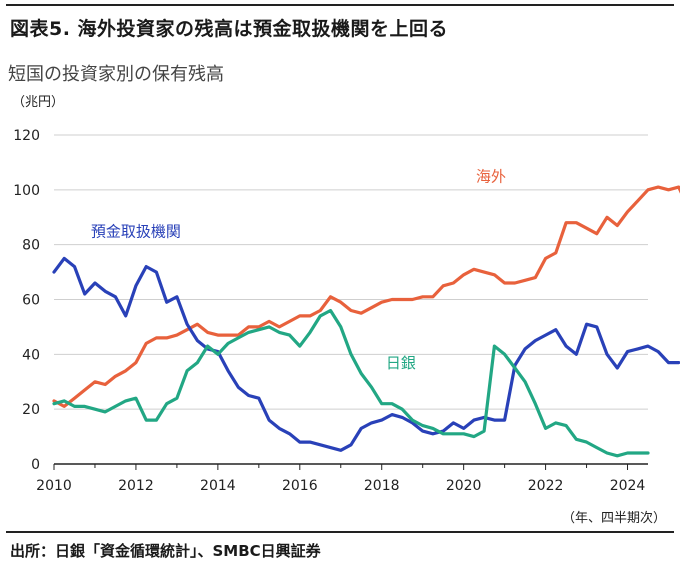 Image resolution: width=680 pixels, height=569 pixels. What do you see at coordinates (54, 486) in the screenshot?
I see `x-tick-label: 2010` at bounding box center [54, 486].